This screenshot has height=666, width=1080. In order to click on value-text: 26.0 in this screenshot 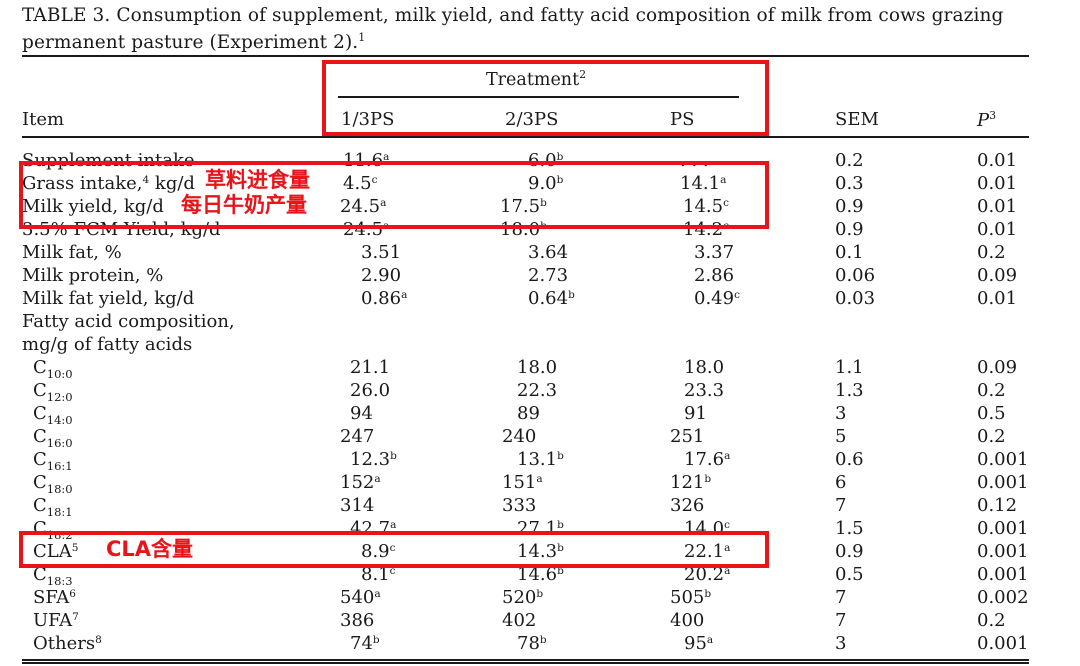, I will do `click(370, 390)`.